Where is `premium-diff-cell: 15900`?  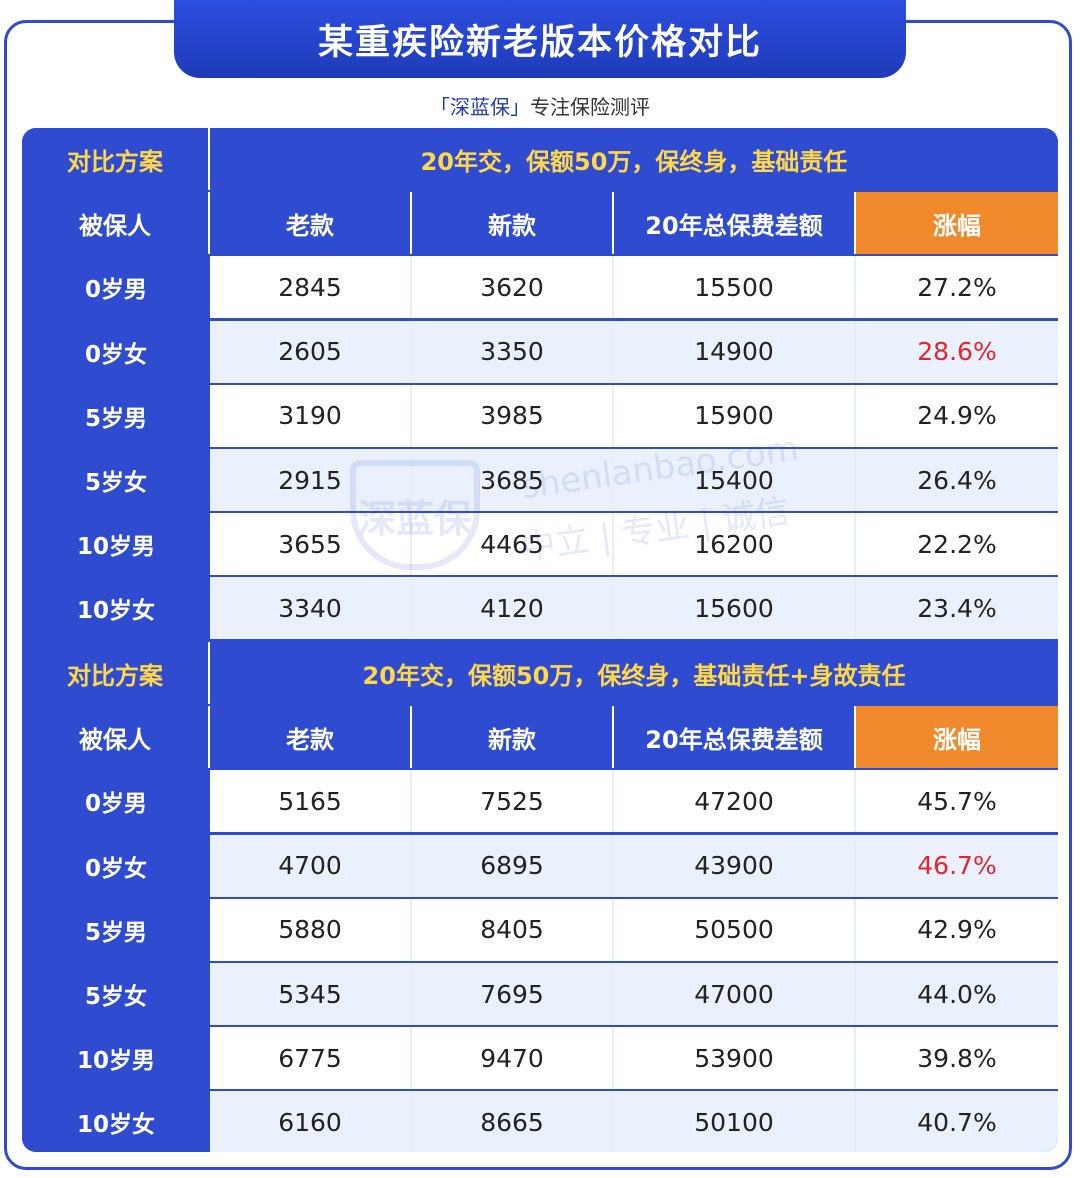 premium-diff-cell: 15900 is located at coordinates (735, 415).